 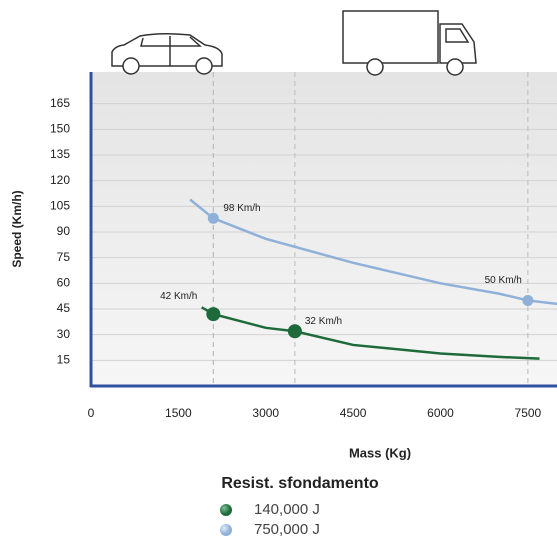 I want to click on y-tick-label: 90, so click(x=64, y=231).